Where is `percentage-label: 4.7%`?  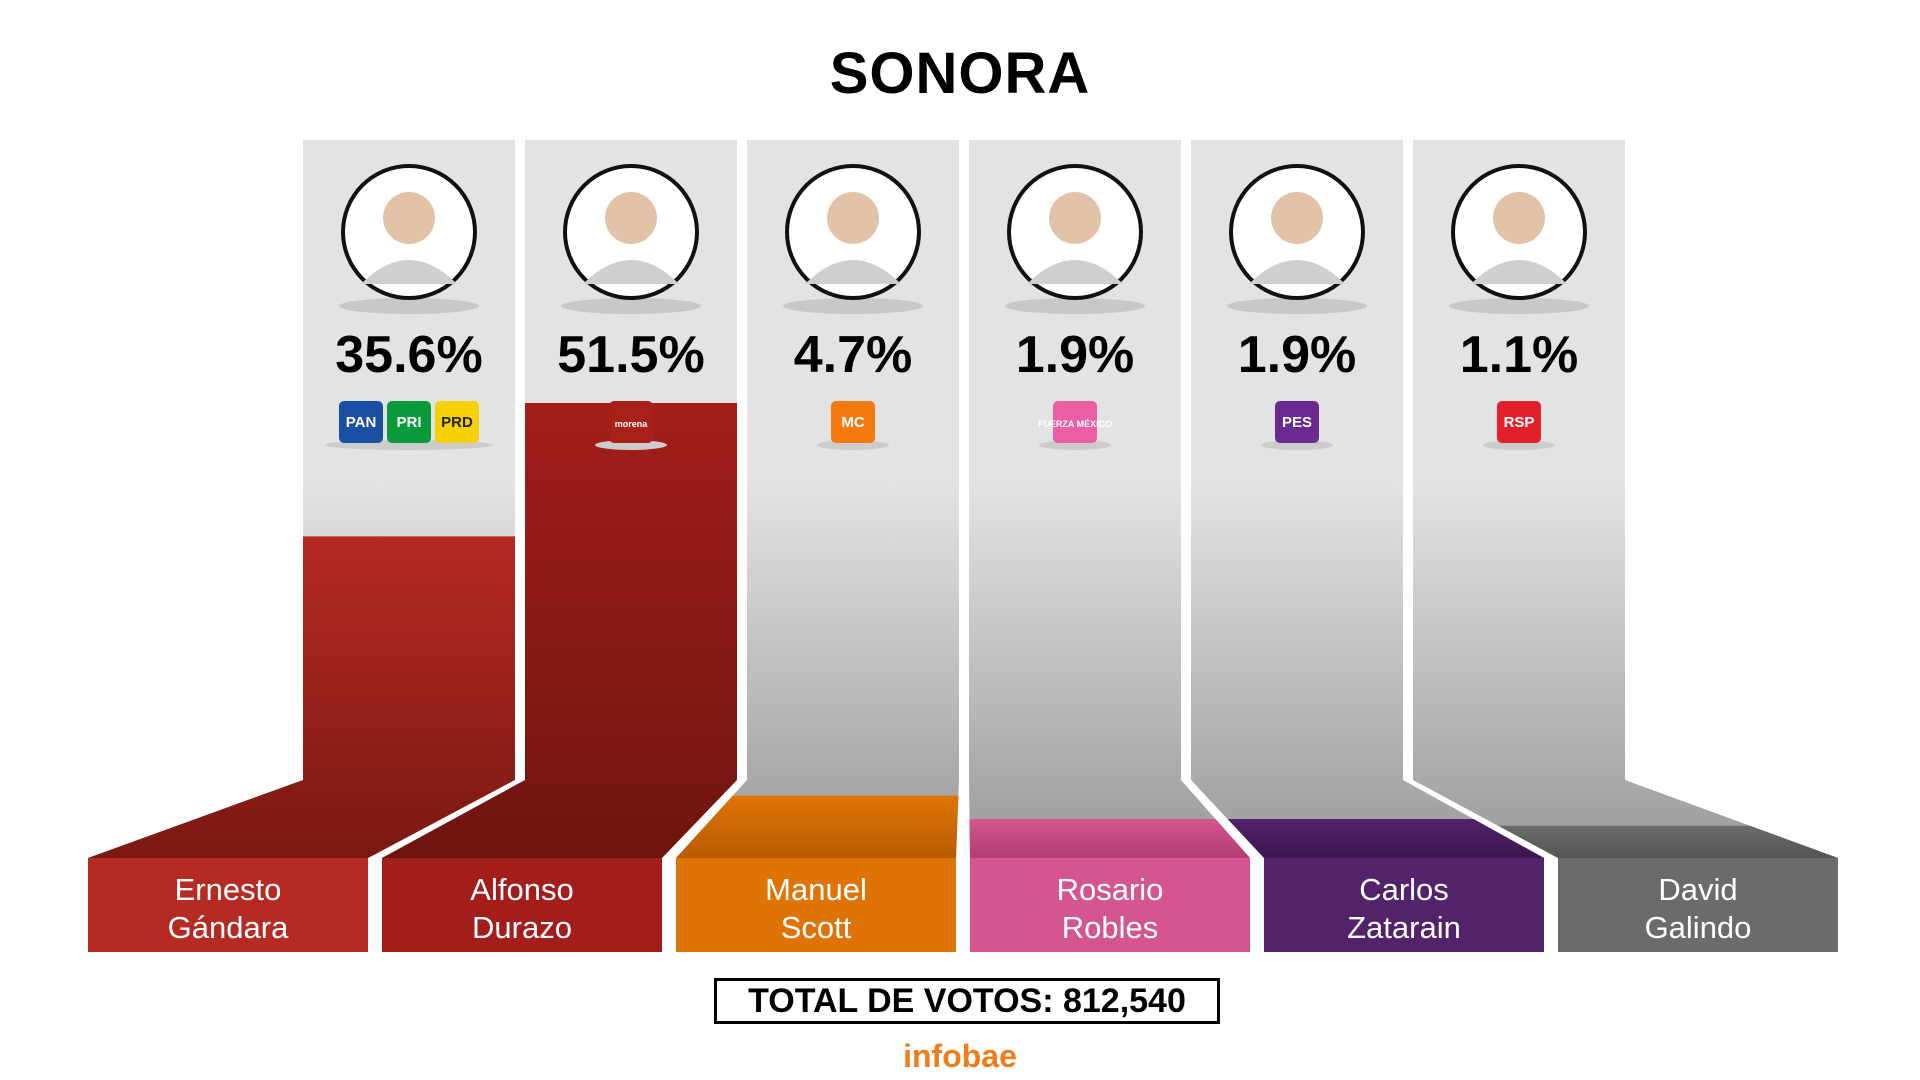
percentage-label: 4.7% is located at coordinates (853, 355).